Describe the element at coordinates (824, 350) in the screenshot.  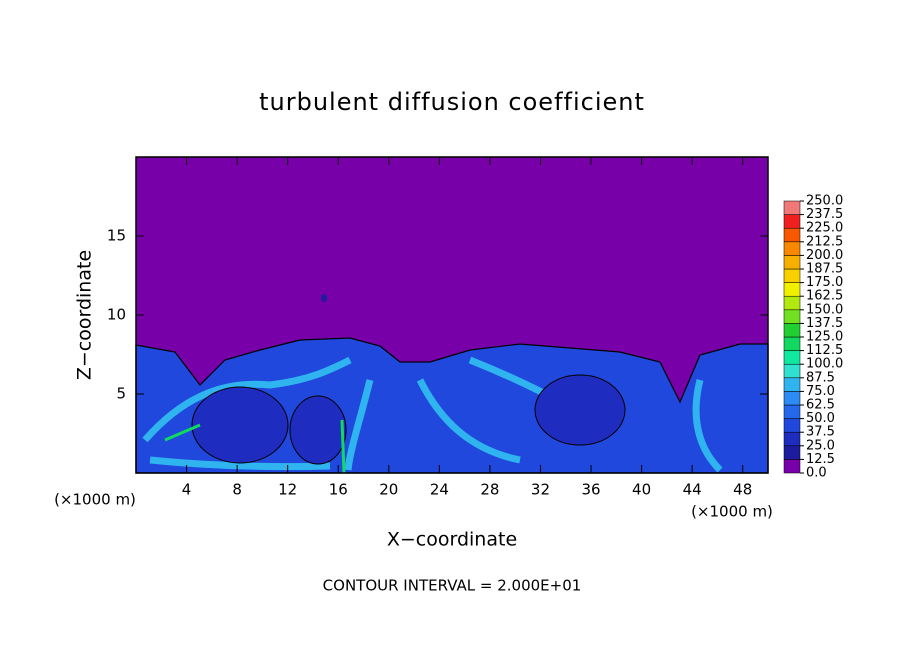
I see `colorbar-label: 112.5` at that location.